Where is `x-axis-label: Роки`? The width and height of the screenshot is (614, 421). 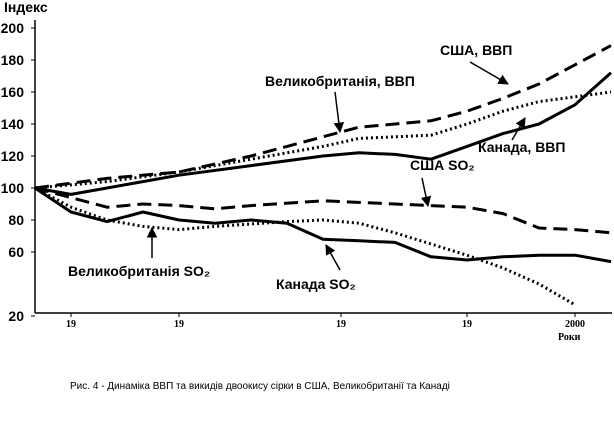 x-axis-label: Роки is located at coordinates (569, 337).